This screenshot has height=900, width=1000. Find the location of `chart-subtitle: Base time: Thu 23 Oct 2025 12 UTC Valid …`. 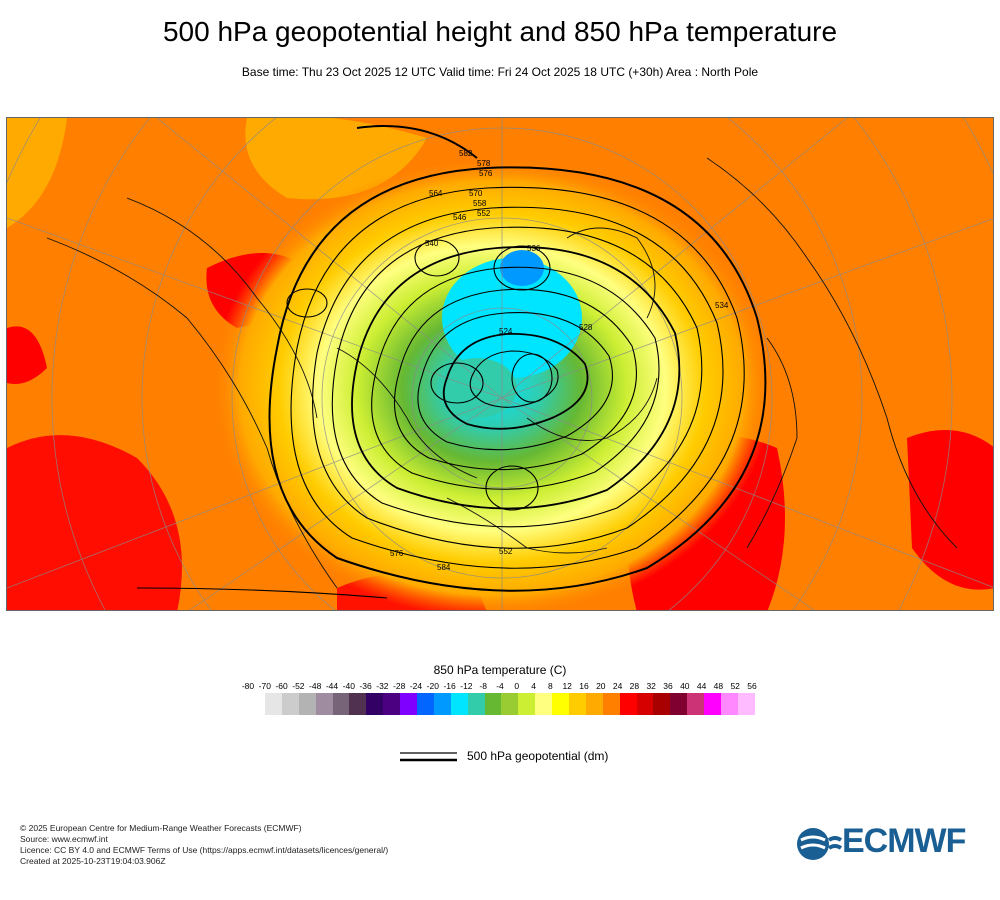

chart-subtitle: Base time: Thu 23 Oct 2025 12 UTC Valid … is located at coordinates (500, 72).